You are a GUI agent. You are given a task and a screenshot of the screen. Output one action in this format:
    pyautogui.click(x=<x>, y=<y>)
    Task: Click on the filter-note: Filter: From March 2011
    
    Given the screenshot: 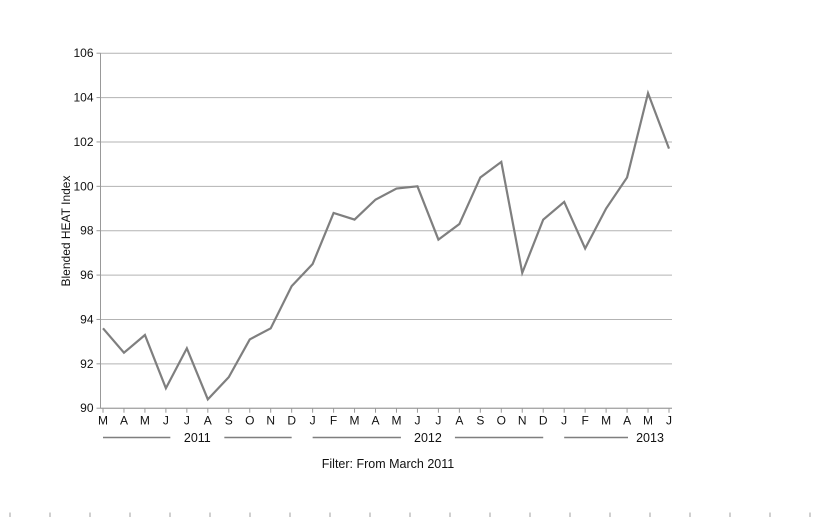 What is the action you would take?
    pyautogui.click(x=388, y=464)
    